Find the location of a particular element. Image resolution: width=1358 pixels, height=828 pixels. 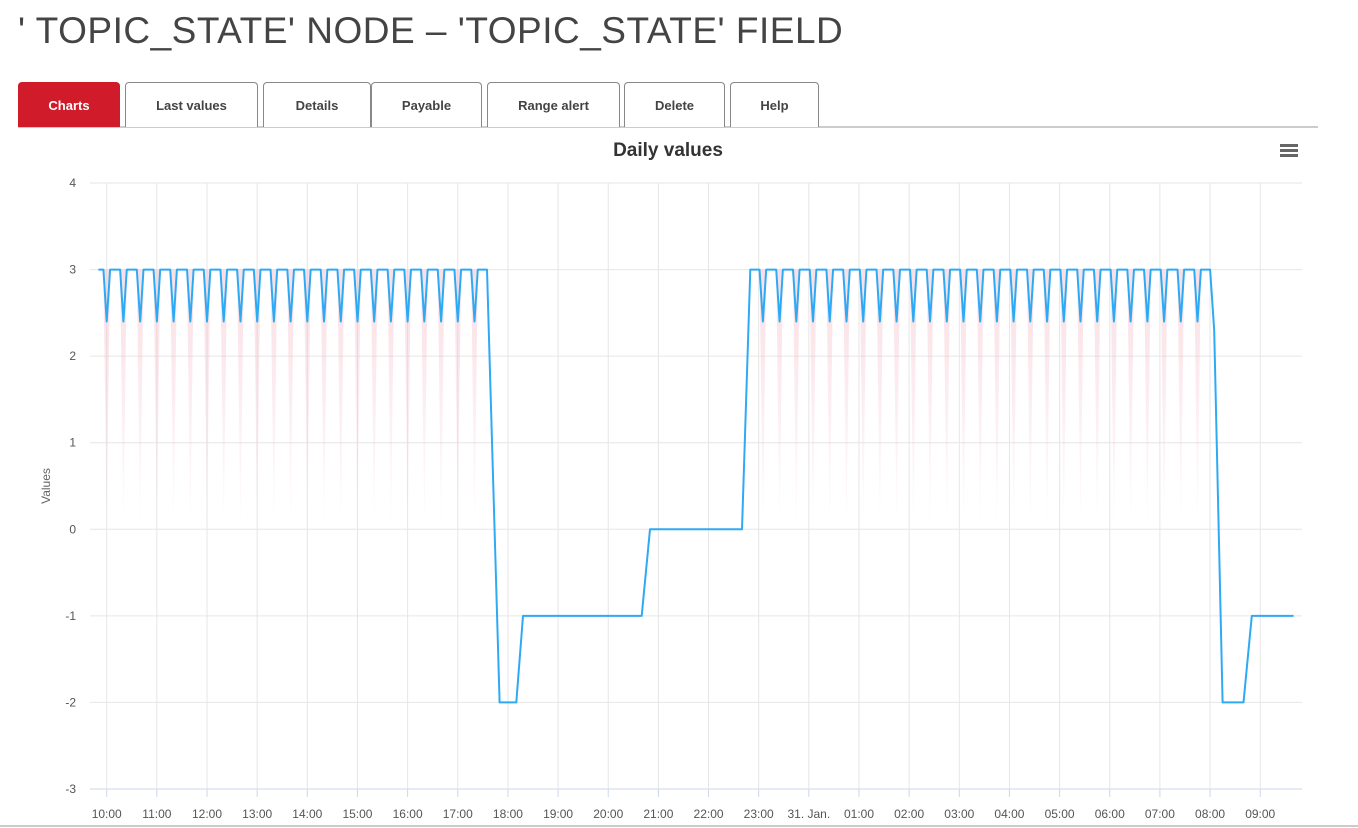

x-tick-label: 04:00 is located at coordinates (1009, 814).